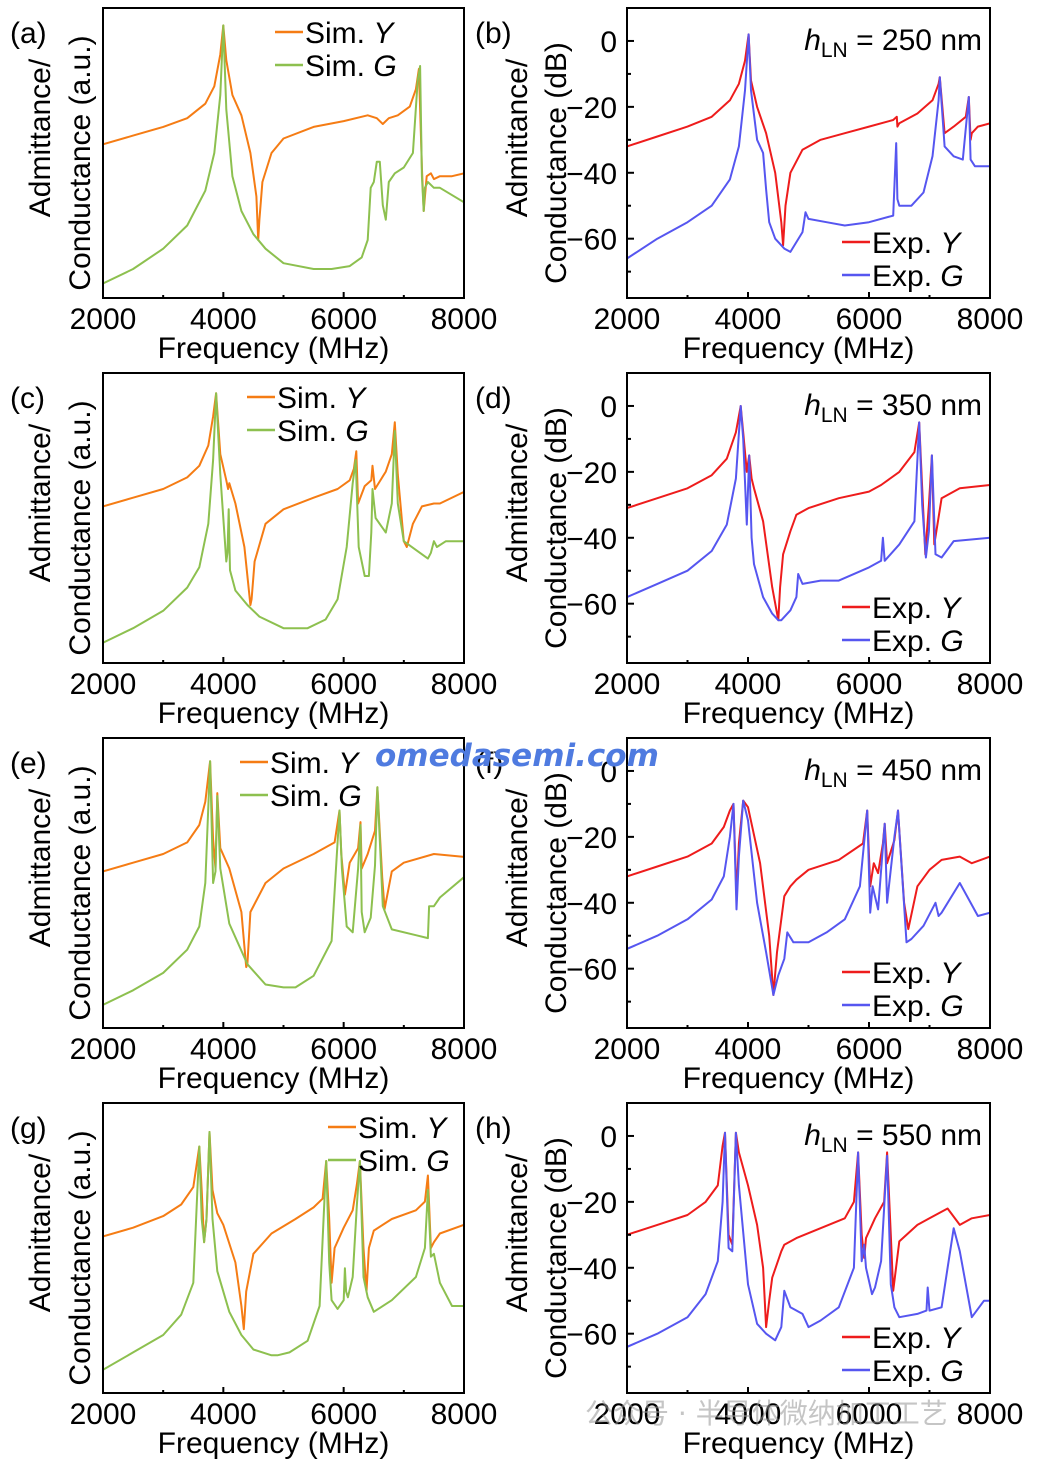  I want to click on thickness-annotation: hLN = 450 nm, so click(893, 773).